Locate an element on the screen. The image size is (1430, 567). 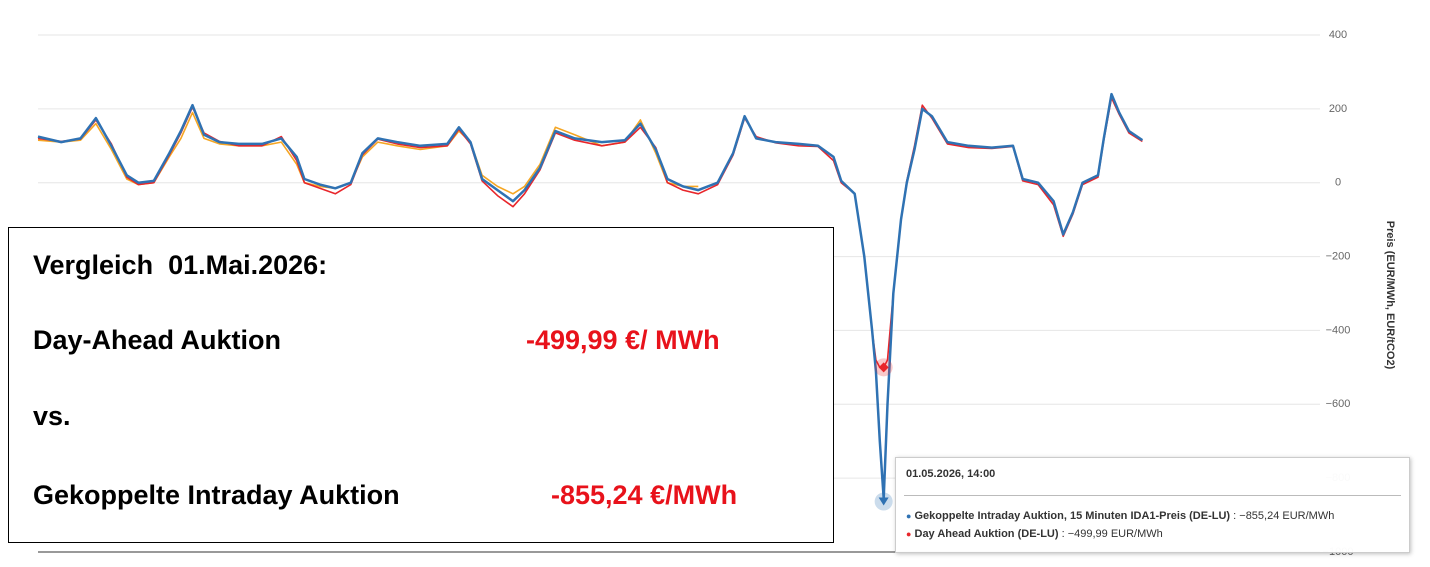
y-tick-label: 200 is located at coordinates (1338, 109).